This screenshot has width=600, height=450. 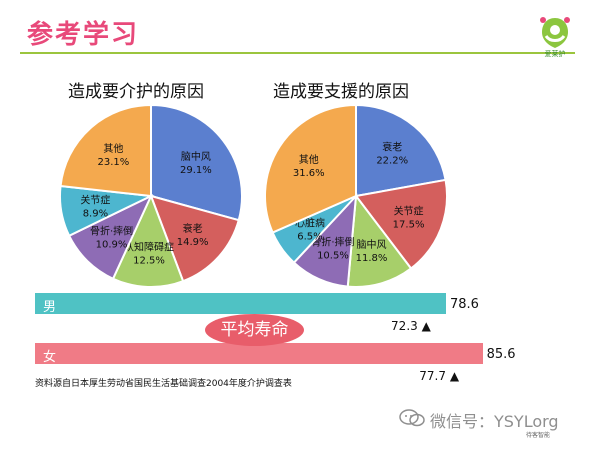 I want to click on slice-value: 14.9%, so click(x=193, y=242).